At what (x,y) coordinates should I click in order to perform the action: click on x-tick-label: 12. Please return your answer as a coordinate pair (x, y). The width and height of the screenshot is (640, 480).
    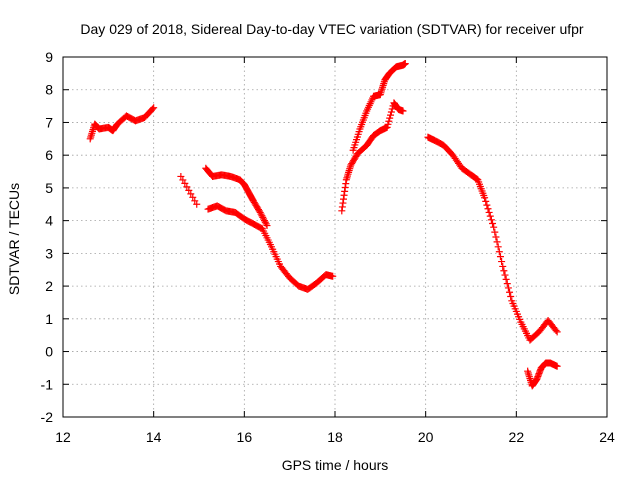
    Looking at the image, I should click on (63, 437).